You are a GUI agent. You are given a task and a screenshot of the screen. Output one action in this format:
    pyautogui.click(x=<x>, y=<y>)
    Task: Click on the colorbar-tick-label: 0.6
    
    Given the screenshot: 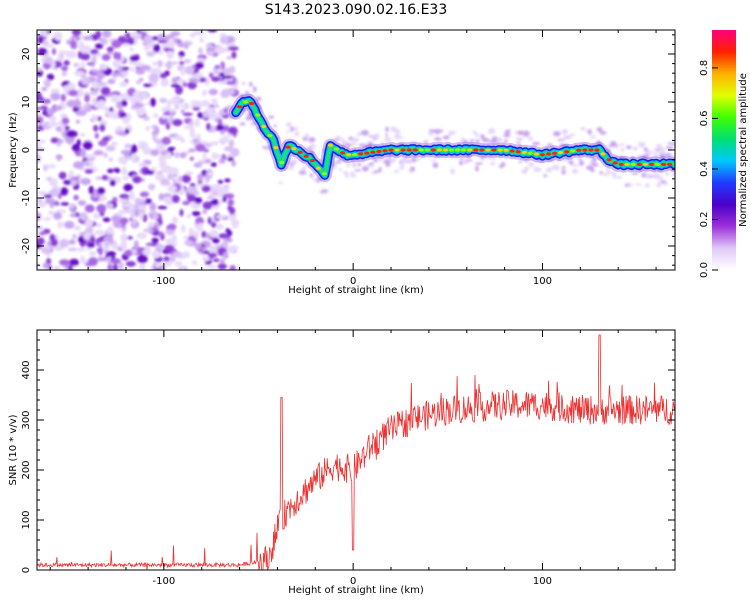 What is the action you would take?
    pyautogui.click(x=704, y=118)
    